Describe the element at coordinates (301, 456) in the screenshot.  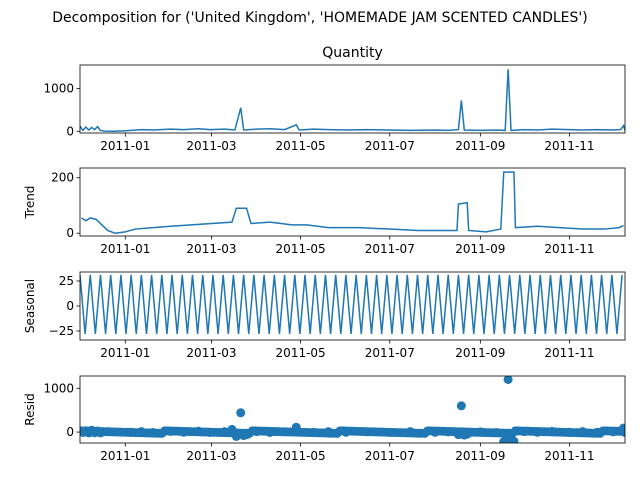
I see `resid-xtick-label: 2011-05` at that location.